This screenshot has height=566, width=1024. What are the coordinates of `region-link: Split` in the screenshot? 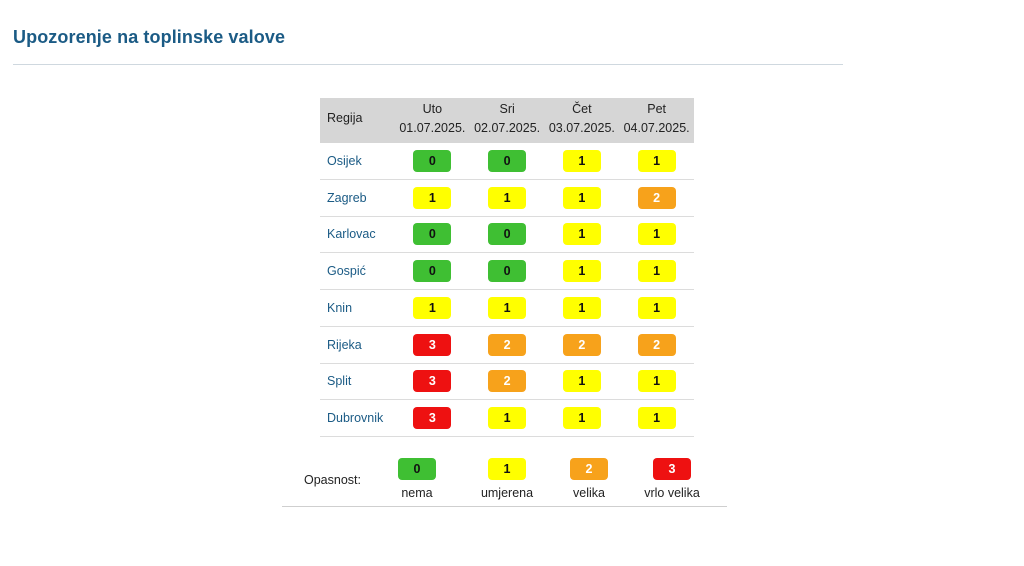 It's located at (339, 381).